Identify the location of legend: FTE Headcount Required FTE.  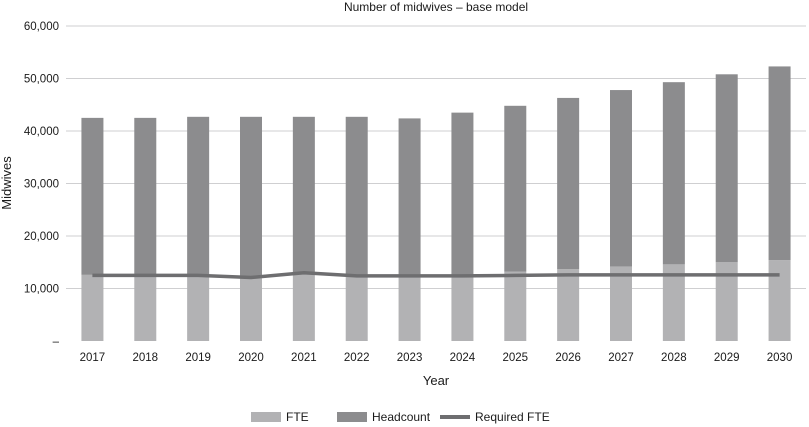
(400, 417).